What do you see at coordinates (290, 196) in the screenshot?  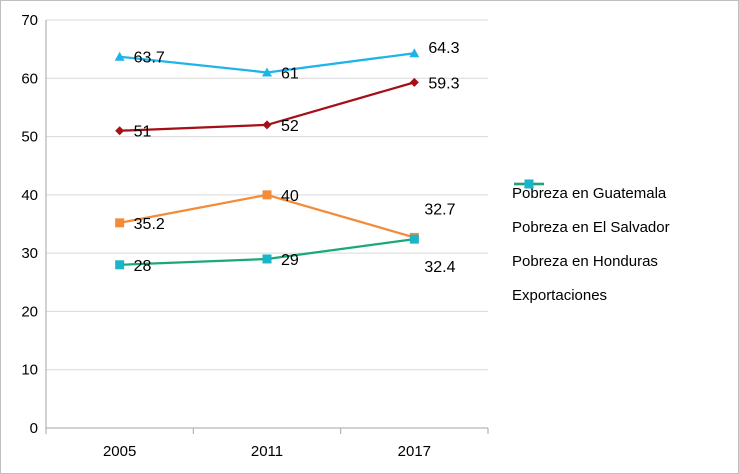 I see `data-label: 40` at bounding box center [290, 196].